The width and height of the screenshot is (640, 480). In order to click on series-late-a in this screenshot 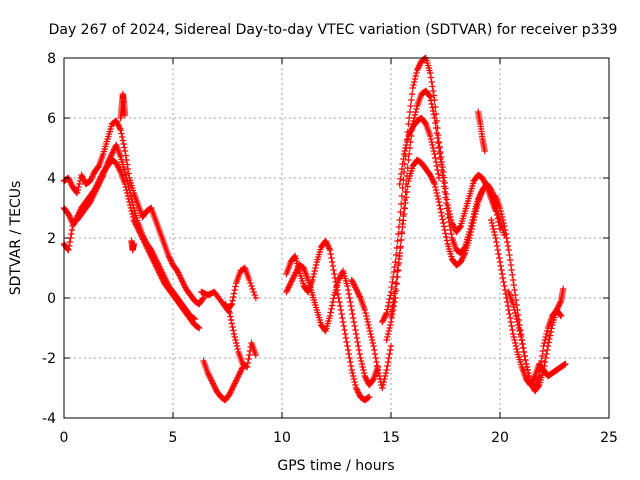, I will do `click(229, 289)`.